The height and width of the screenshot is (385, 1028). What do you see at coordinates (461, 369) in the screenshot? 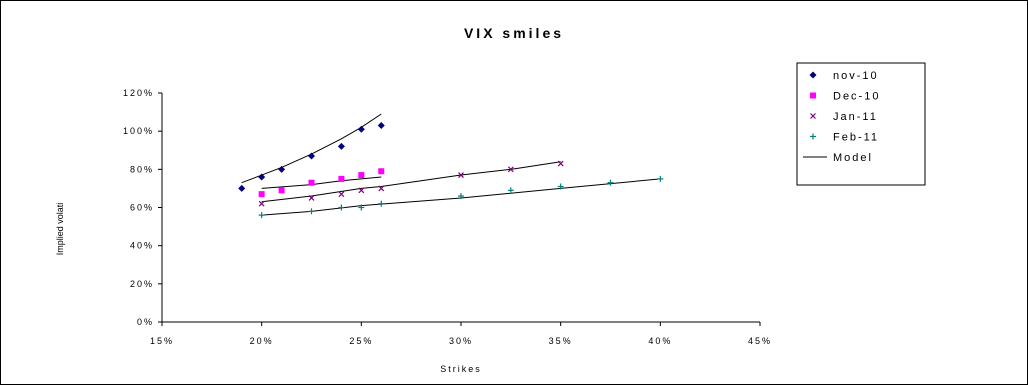
I see `x-axis-label: Strikes` at bounding box center [461, 369].